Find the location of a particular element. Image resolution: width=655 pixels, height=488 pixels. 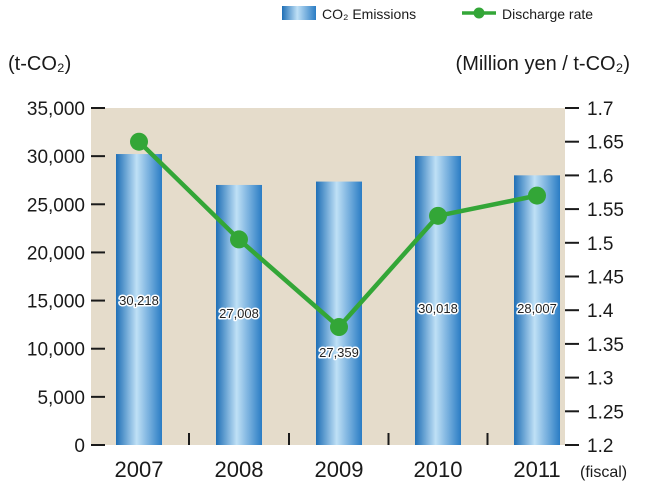

y-left-tick-label: 5,000 is located at coordinates (61, 398).